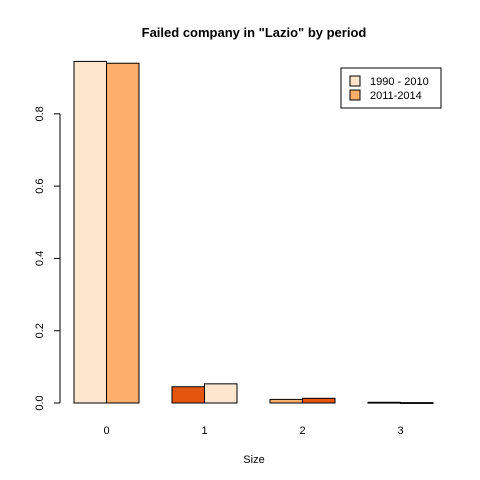  I want to click on y-tick-label: 0.0, so click(40, 402).